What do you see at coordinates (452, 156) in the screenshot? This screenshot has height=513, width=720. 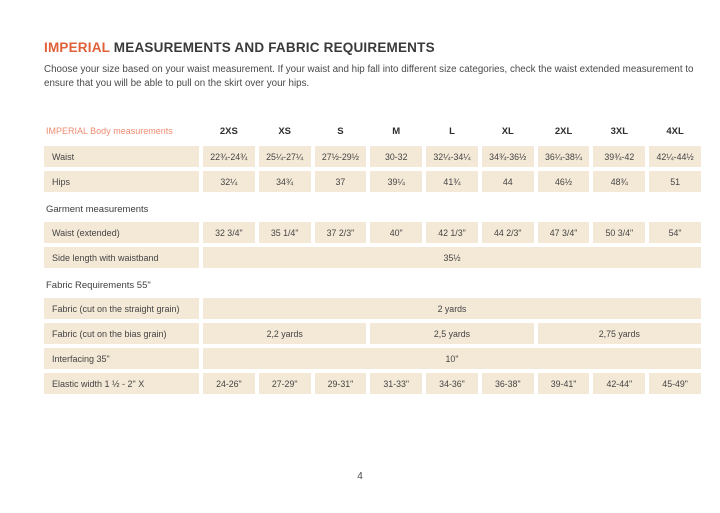 I see `table-cell: 32¼-34¼` at bounding box center [452, 156].